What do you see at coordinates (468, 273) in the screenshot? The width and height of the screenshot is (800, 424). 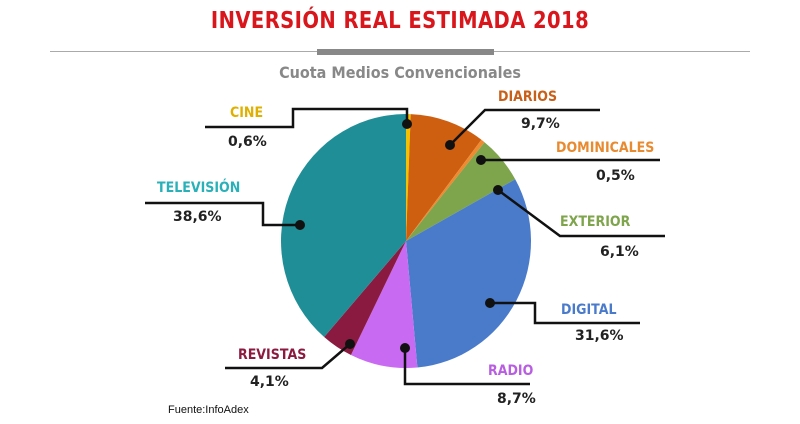 I see `pie-slice-digital` at bounding box center [468, 273].